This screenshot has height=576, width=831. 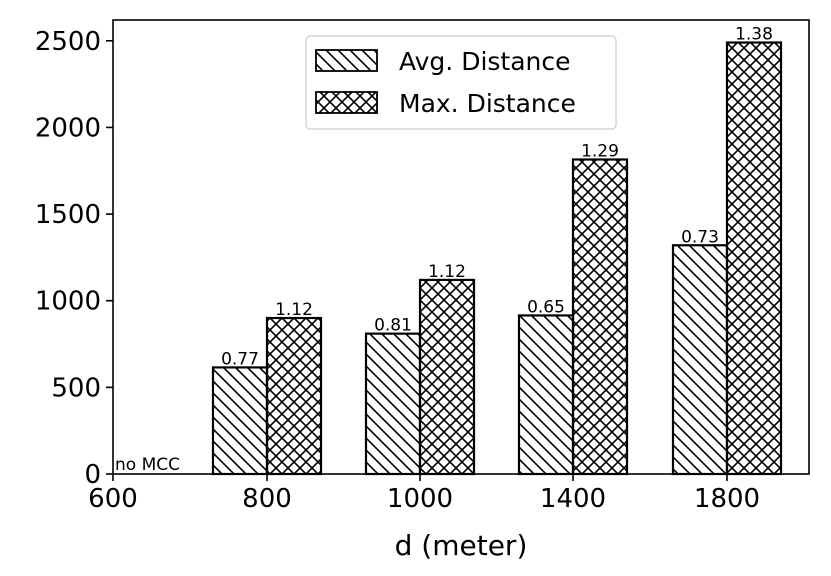 I want to click on y-tick-label-1000: 1000, so click(x=68, y=302).